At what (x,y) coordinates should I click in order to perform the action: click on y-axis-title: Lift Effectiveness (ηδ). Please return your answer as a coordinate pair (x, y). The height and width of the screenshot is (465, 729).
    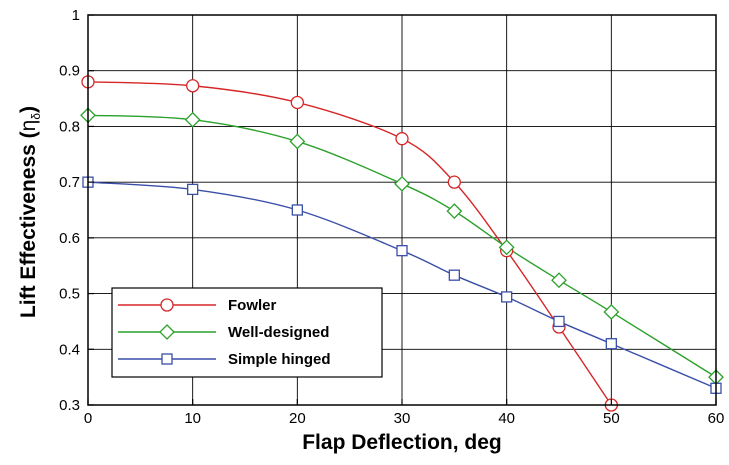
    Looking at the image, I should click on (30, 212).